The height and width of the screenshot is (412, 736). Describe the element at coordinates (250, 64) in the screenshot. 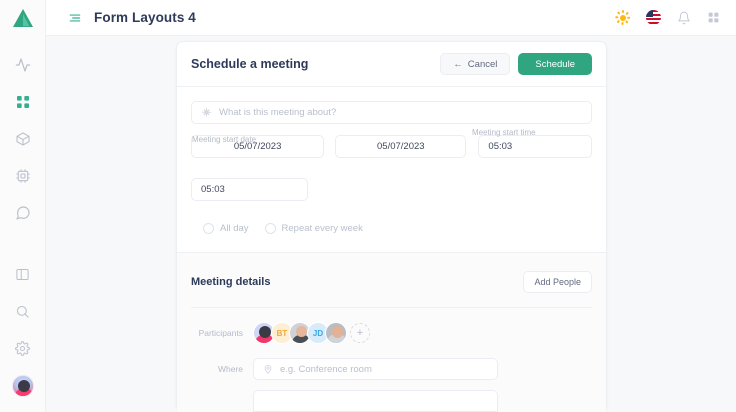

I see `card-title: Schedule a meeting` at that location.